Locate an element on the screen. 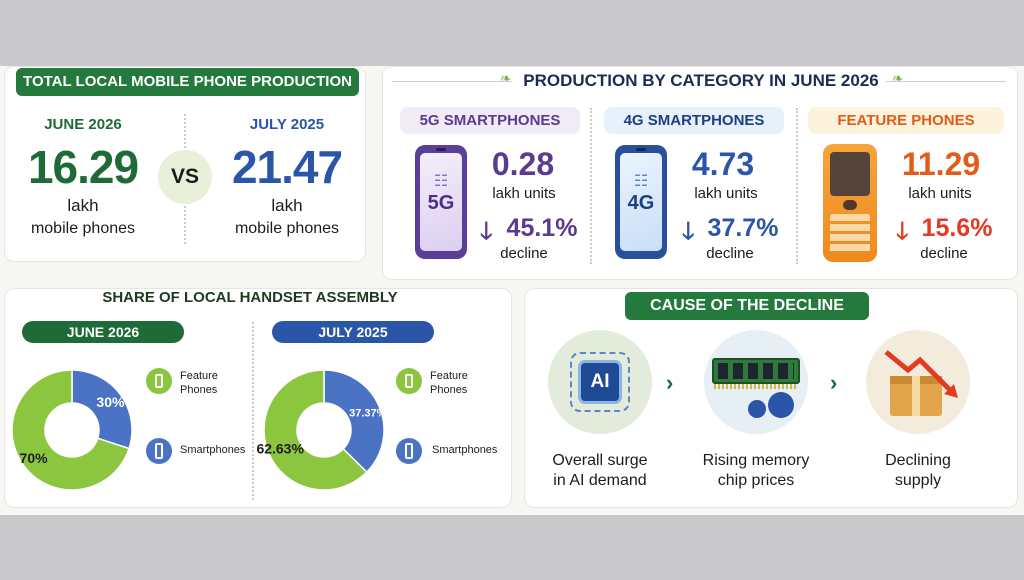 This screenshot has height=580, width=1024. 4g-header: 4G SMARTPHONES is located at coordinates (694, 120).